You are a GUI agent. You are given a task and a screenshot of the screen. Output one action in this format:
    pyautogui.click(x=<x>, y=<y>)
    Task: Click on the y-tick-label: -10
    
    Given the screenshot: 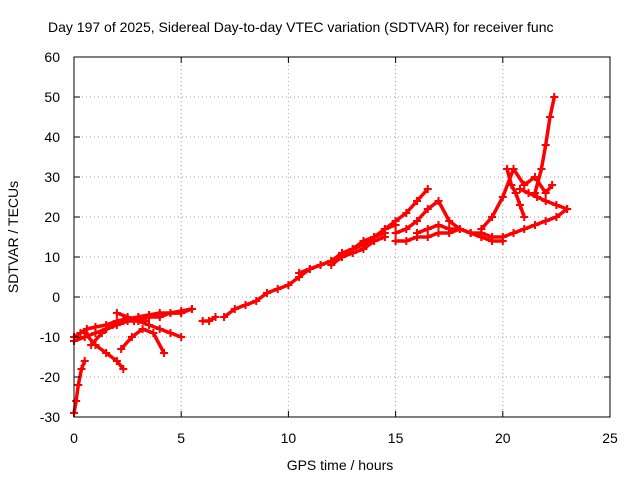 What is the action you would take?
    pyautogui.click(x=50, y=337)
    